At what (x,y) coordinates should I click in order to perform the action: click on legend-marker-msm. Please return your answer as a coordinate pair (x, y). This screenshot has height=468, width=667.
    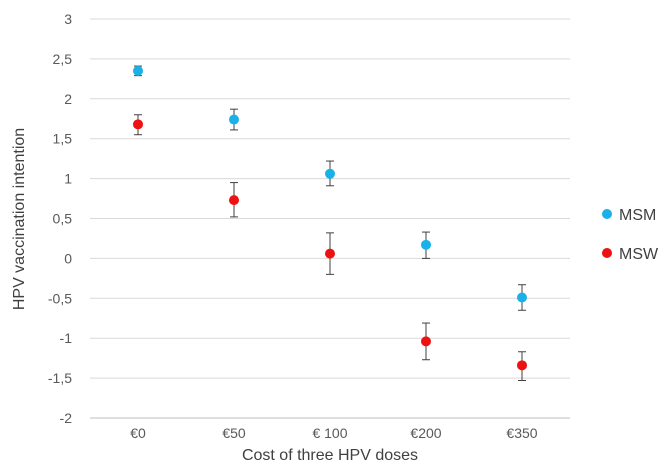
    Looking at the image, I should click on (607, 214).